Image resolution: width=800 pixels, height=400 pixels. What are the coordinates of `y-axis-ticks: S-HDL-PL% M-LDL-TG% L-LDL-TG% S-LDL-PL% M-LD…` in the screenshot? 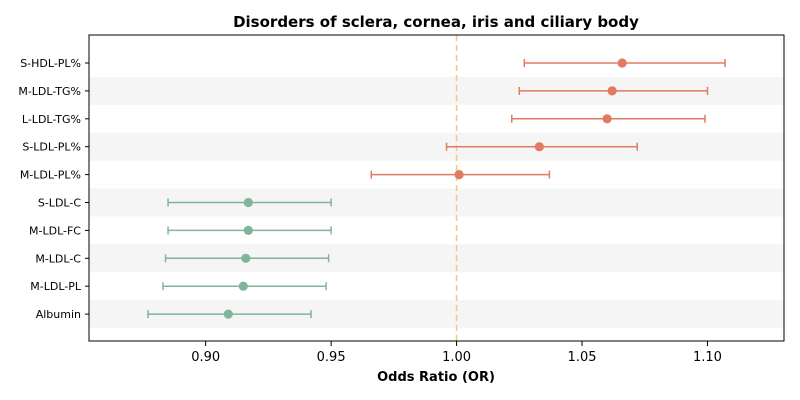 It's located at (53, 189).